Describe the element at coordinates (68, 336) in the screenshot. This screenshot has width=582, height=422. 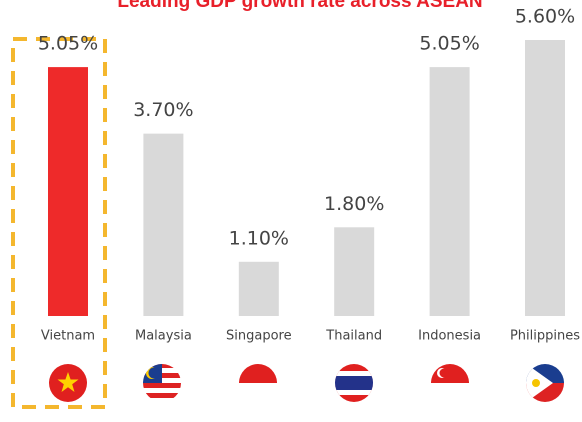
I see `x-tick-label: Vietnam` at that location.